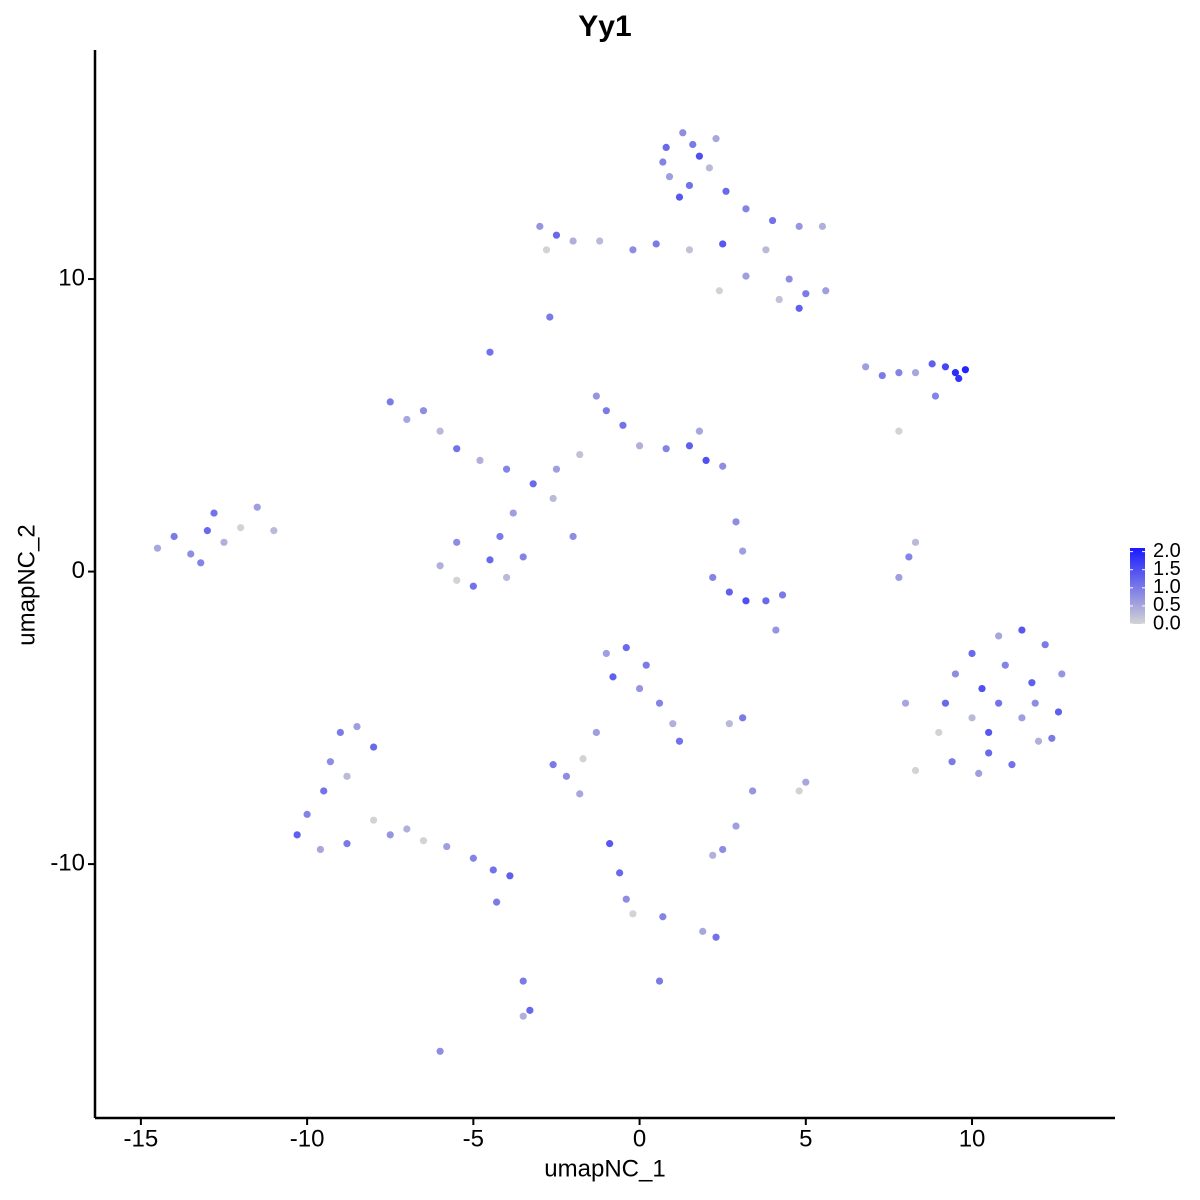 Image resolution: width=1200 pixels, height=1200 pixels. What do you see at coordinates (473, 1138) in the screenshot?
I see `x-tick-label: -5` at bounding box center [473, 1138].